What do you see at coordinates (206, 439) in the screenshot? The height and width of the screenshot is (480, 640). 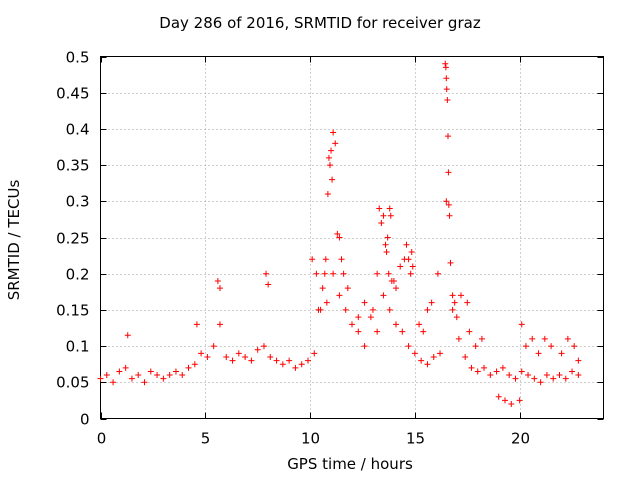 I see `x-tick-label: 5` at bounding box center [206, 439].